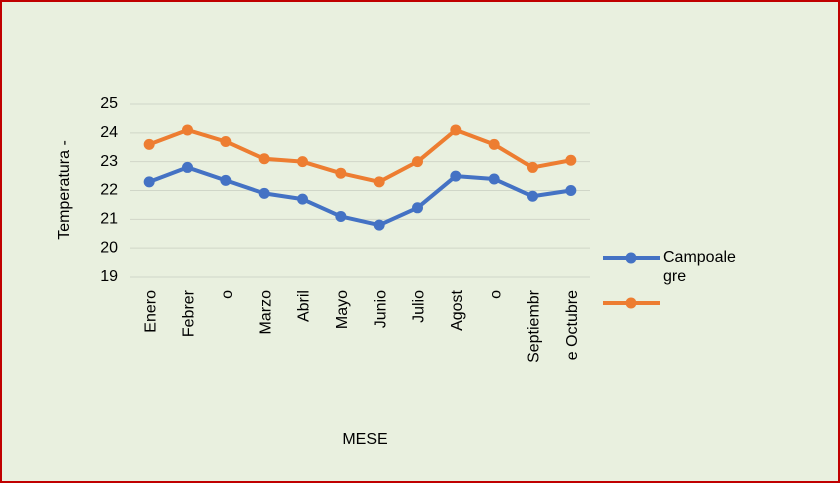  I want to click on y-tick-label: 20, so click(109, 247).